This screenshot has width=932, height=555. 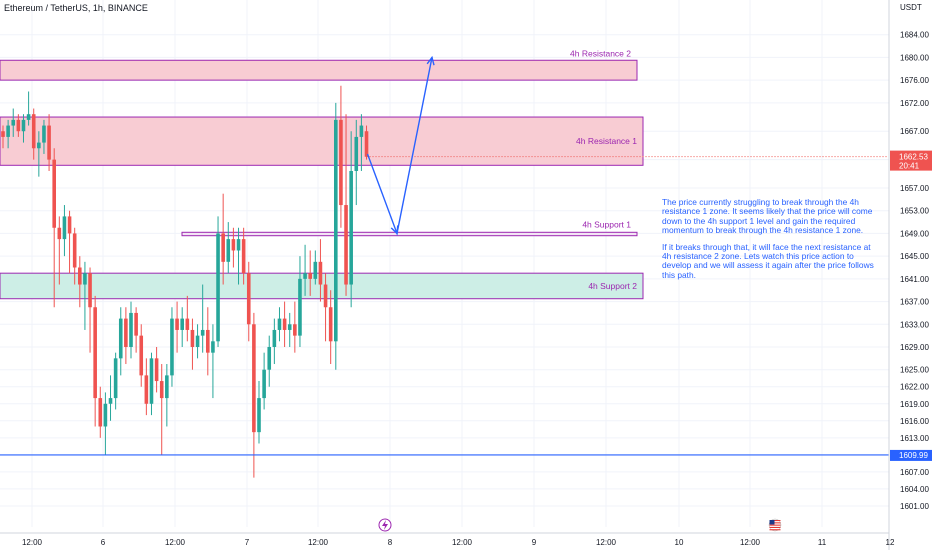 What do you see at coordinates (914, 489) in the screenshot?
I see `price-tick-label: 1604.00` at bounding box center [914, 489].